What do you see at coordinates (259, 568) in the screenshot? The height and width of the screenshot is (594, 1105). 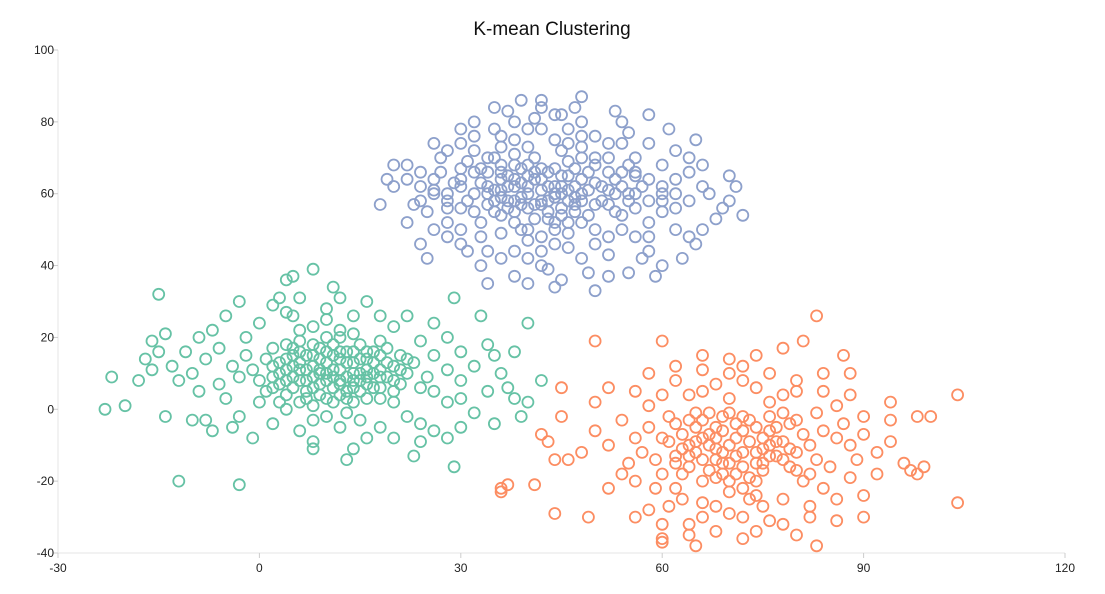 I see `x-tick-label: 0` at bounding box center [259, 568].